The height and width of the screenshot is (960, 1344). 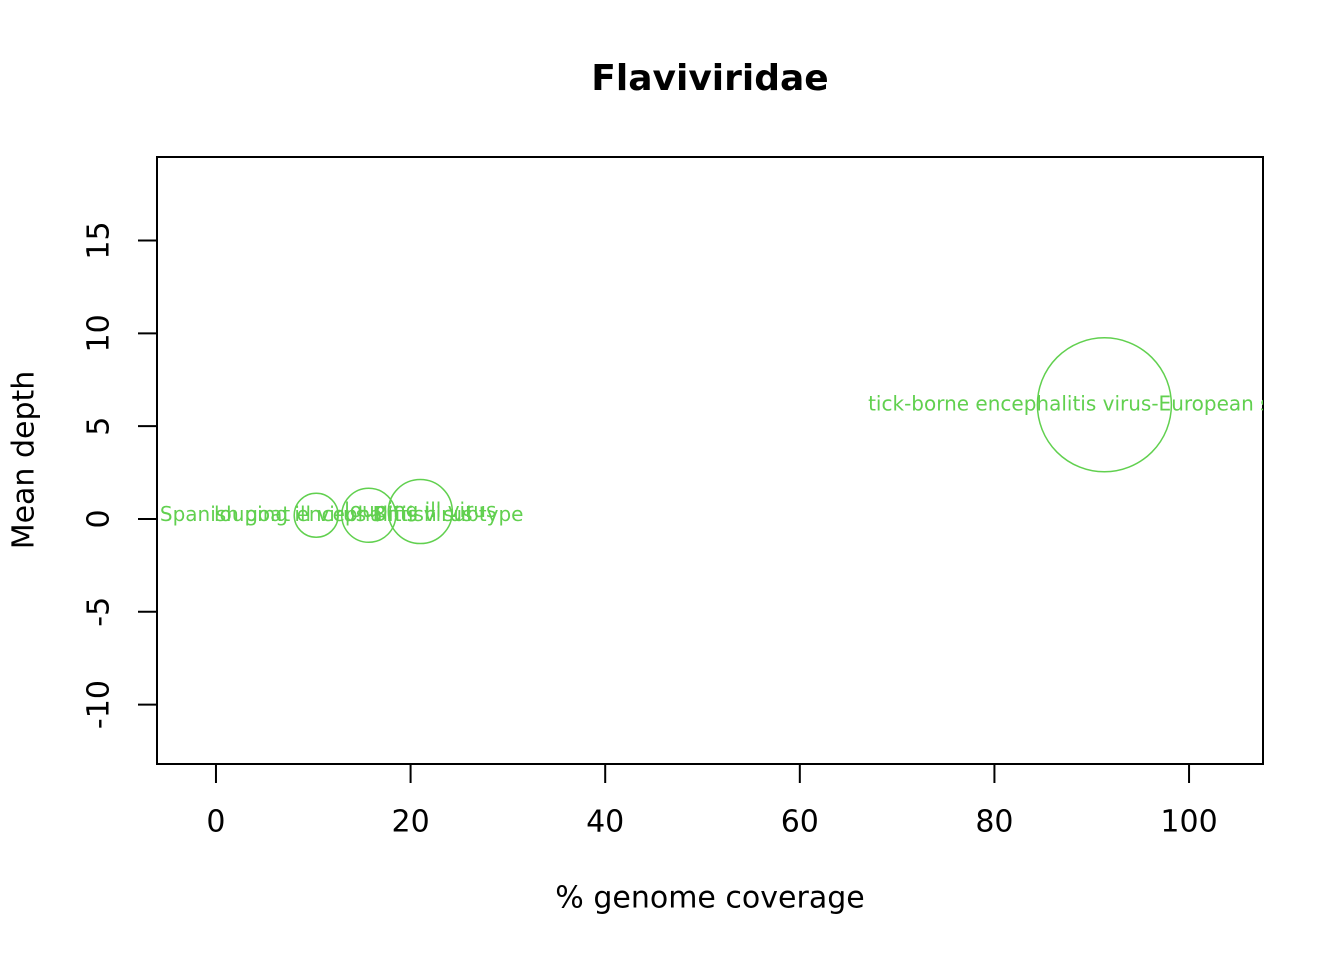 I want to click on bubble-label: louping ill virus-British subtype, so click(x=369, y=514).